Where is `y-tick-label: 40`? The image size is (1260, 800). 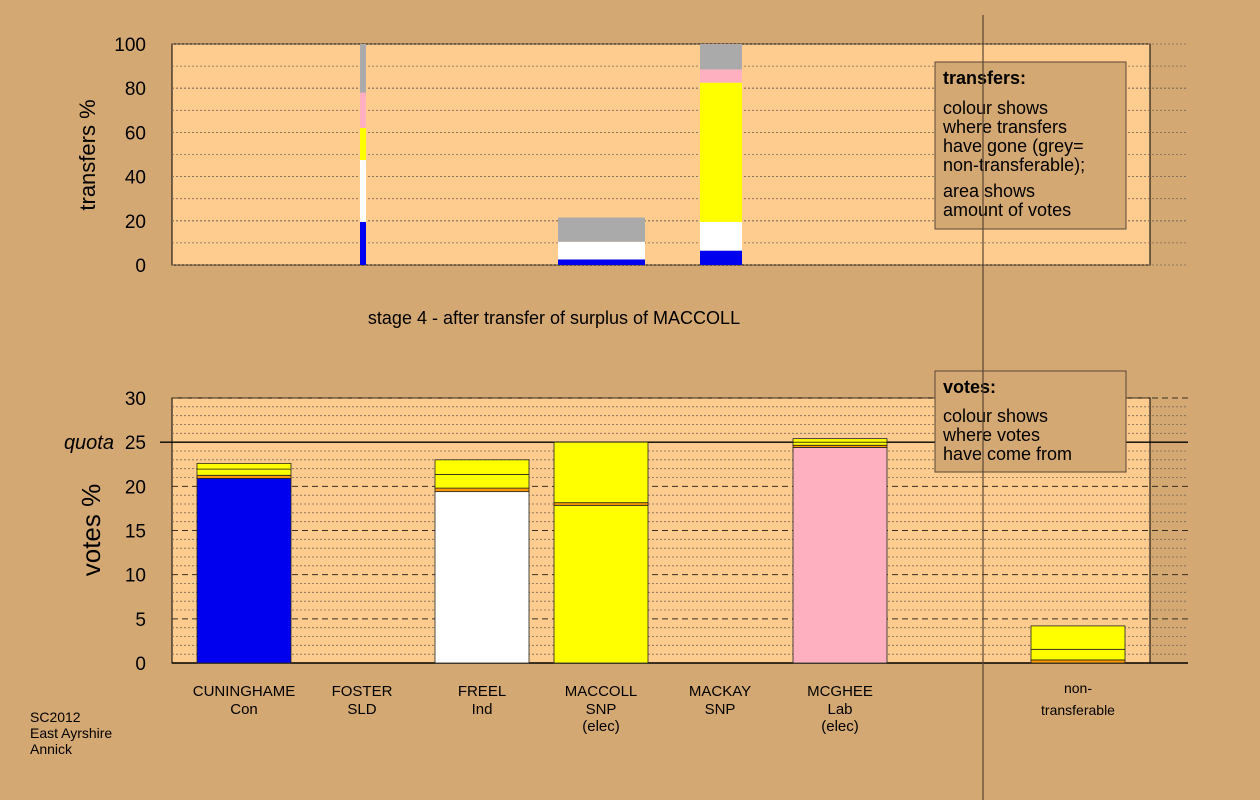
y-tick-label: 40 is located at coordinates (135, 178).